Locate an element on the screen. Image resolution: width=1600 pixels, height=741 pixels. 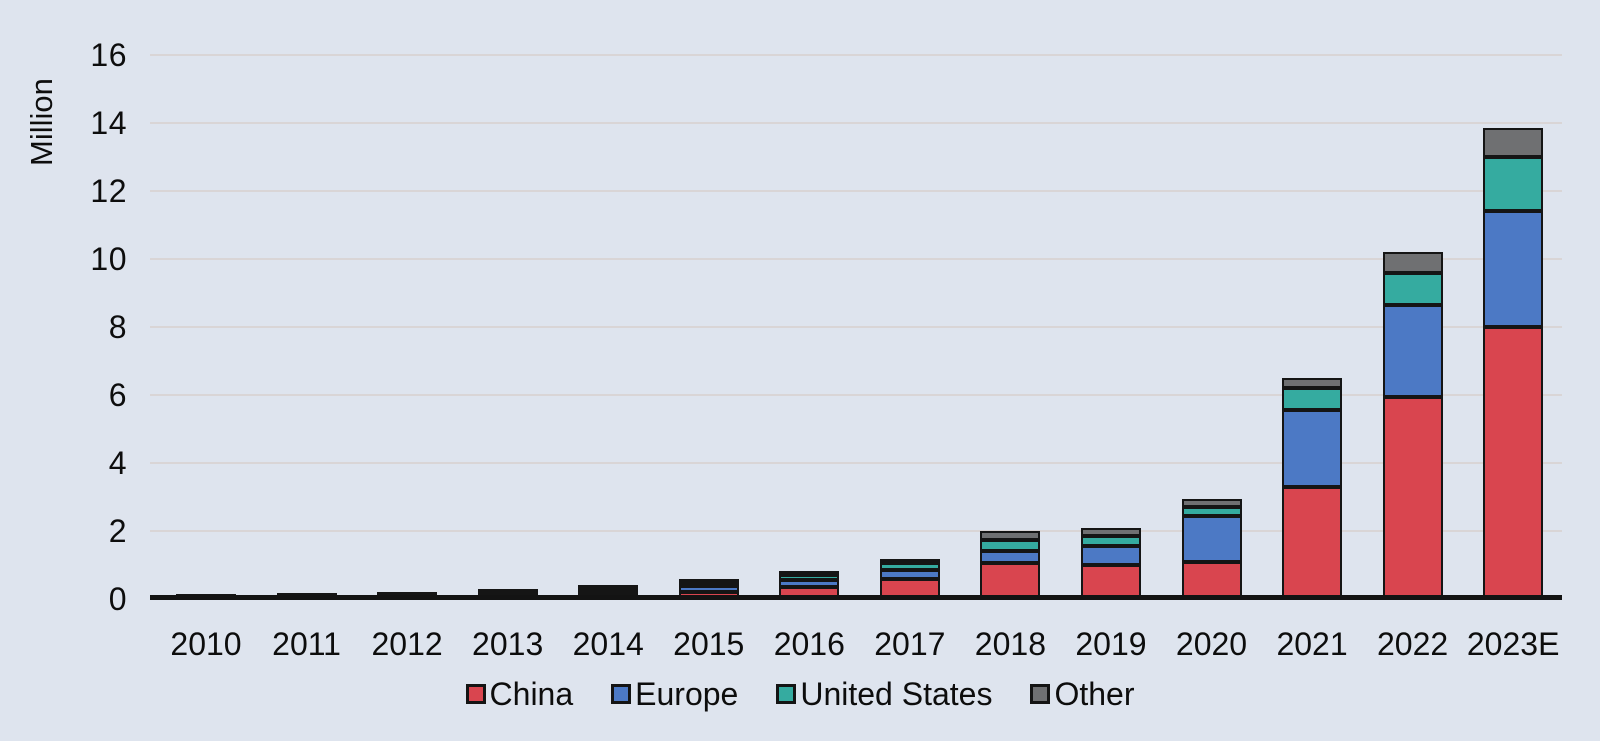
y-tick-label: 2 is located at coordinates (117, 531).